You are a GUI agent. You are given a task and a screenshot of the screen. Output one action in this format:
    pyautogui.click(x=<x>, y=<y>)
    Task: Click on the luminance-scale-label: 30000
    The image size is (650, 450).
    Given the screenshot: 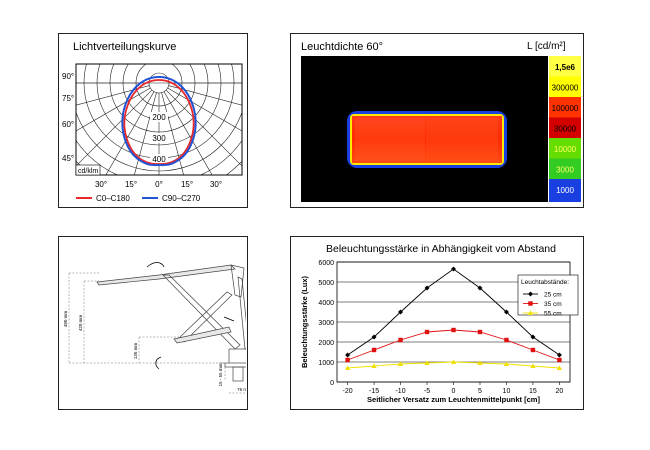 What is the action you would take?
    pyautogui.click(x=565, y=129)
    